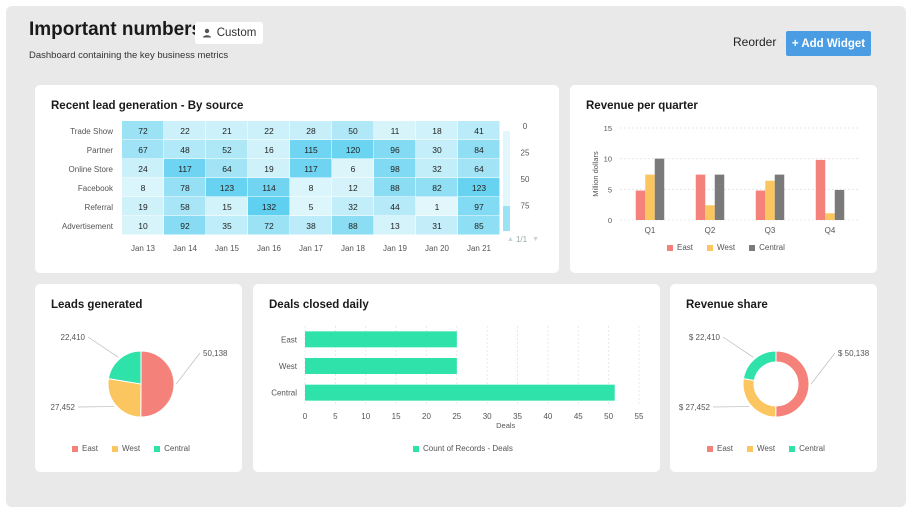 The image size is (913, 512). Describe the element at coordinates (426, 416) in the screenshot. I see `deals-x-tick: 20` at that location.